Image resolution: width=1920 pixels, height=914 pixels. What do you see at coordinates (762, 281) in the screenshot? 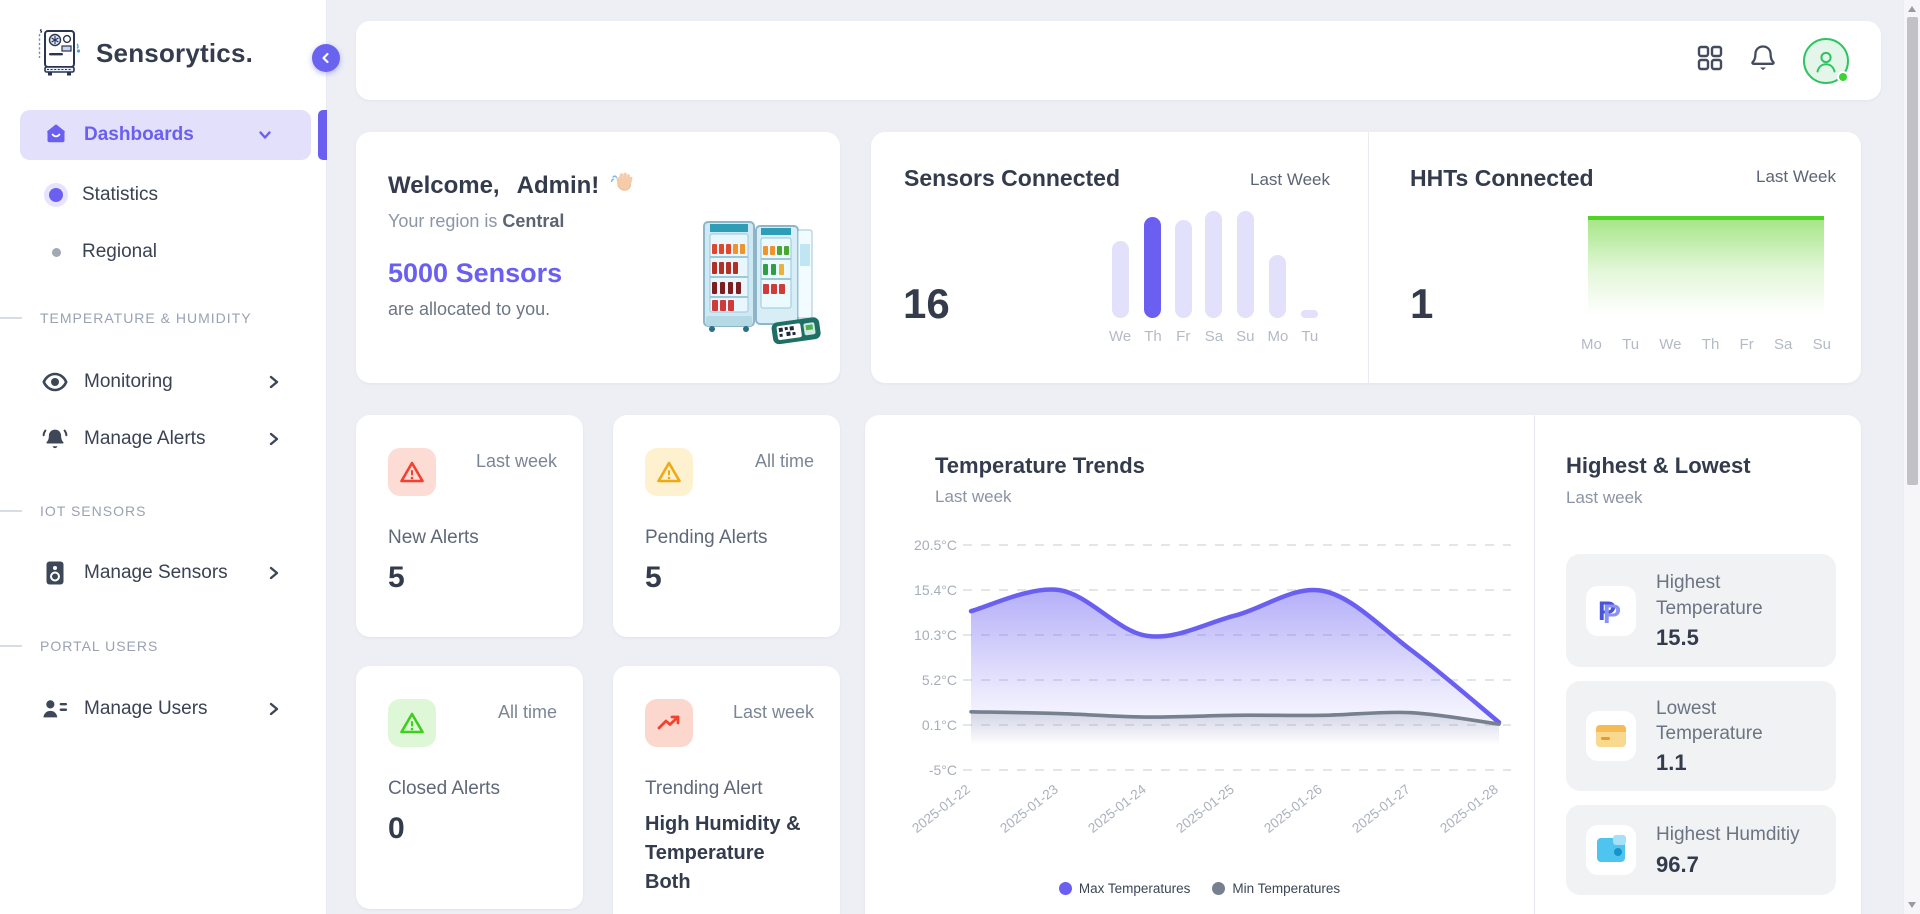
I see `fridge-illustration` at bounding box center [762, 281].